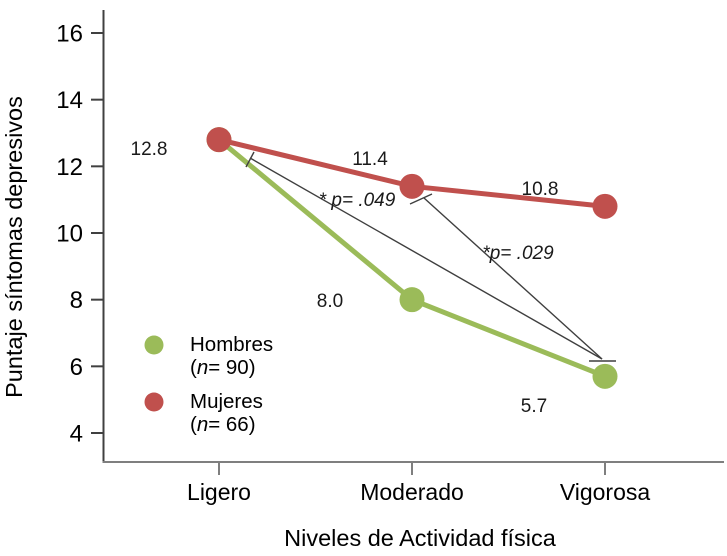 This screenshot has width=727, height=556. What do you see at coordinates (412, 300) in the screenshot?
I see `point-hombres-moderado` at bounding box center [412, 300].